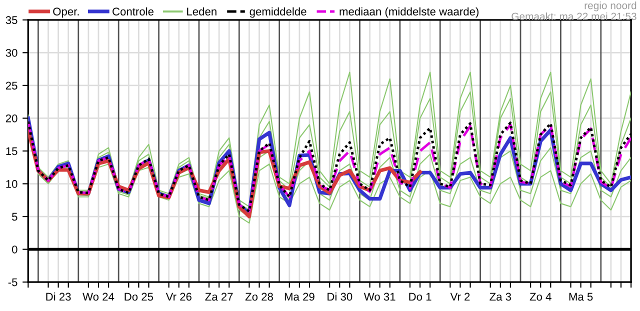 This screenshot has width=640, height=311. What do you see at coordinates (278, 12) in the screenshot?
I see `legend-label: gemiddelde` at bounding box center [278, 12].